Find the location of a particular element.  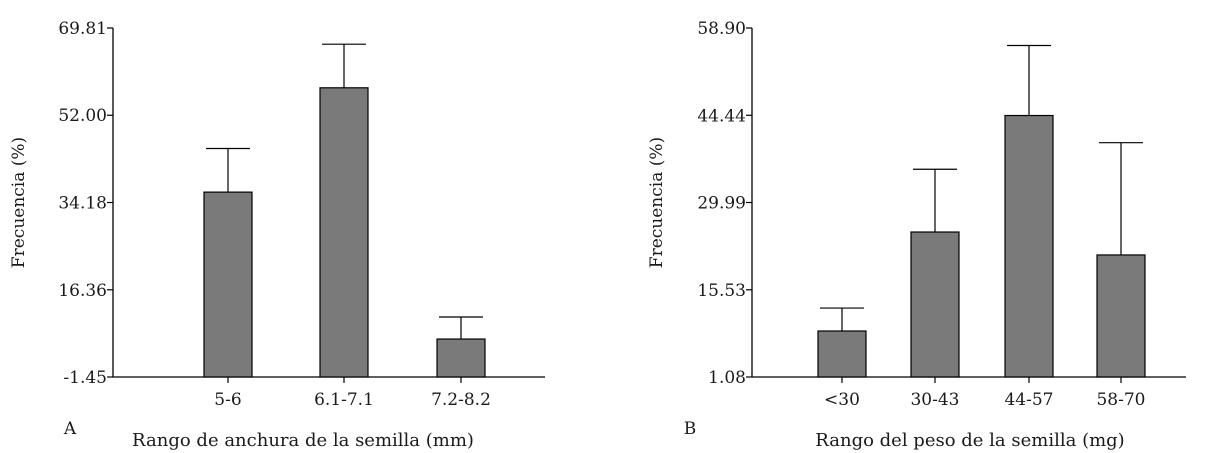

x-tick-label: 30-43 is located at coordinates (934, 400).